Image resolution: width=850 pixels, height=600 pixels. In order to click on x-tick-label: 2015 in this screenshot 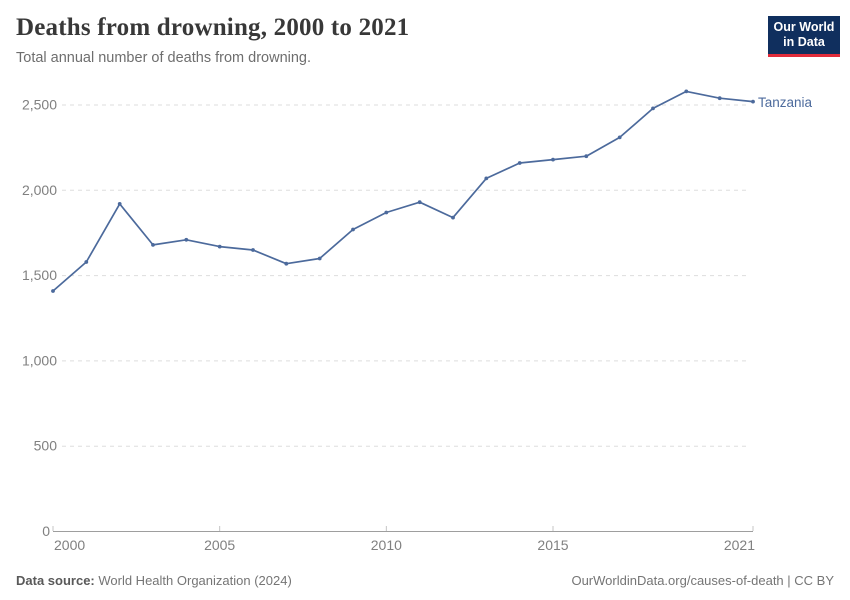, I will do `click(552, 545)`.